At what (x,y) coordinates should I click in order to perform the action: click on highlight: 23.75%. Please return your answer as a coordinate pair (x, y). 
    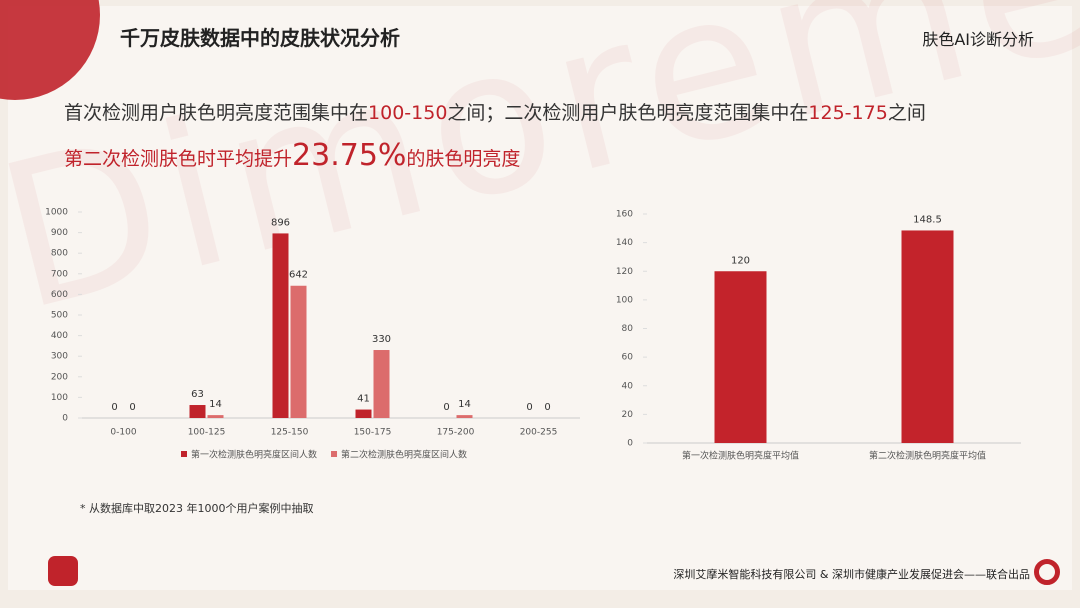
    Looking at the image, I should click on (349, 155).